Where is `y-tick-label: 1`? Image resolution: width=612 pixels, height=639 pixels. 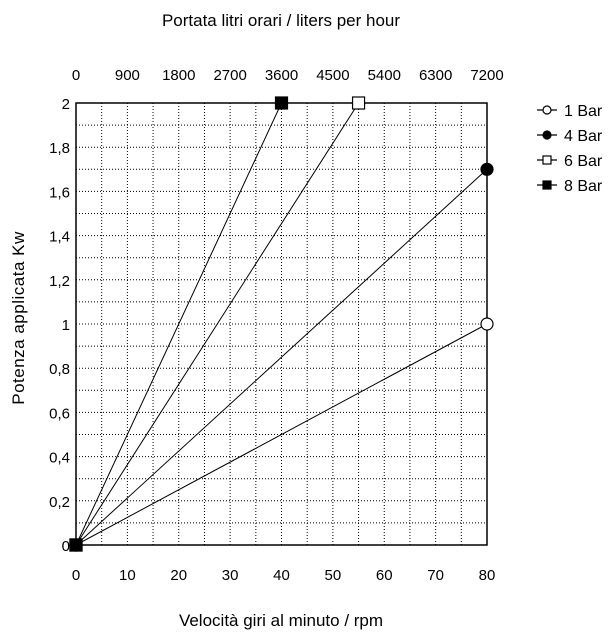
y-tick-label: 1 is located at coordinates (66, 325).